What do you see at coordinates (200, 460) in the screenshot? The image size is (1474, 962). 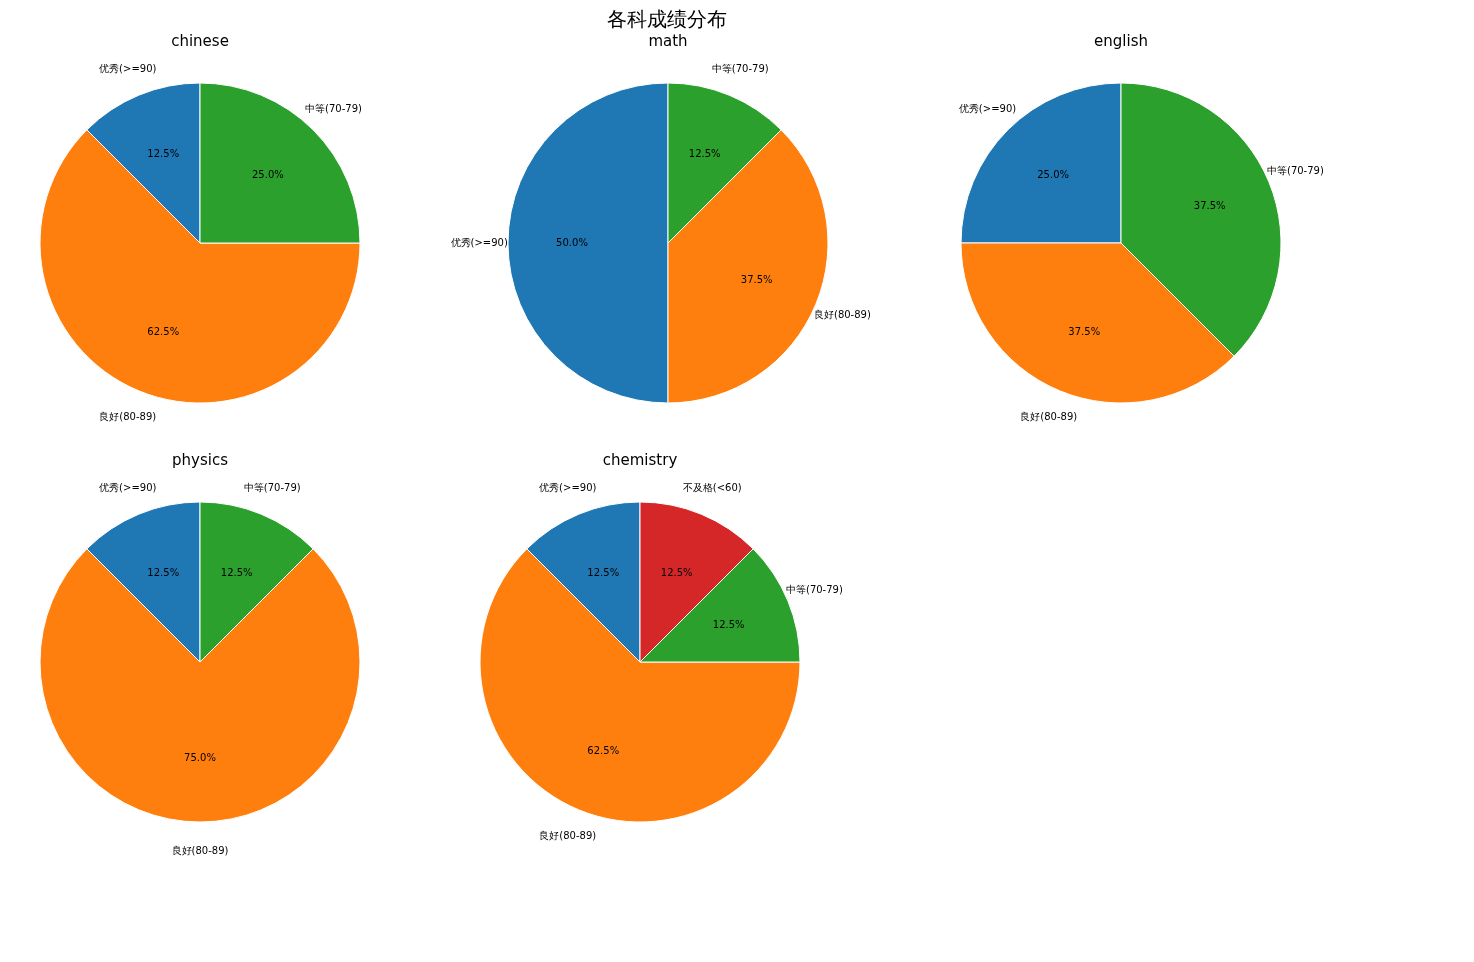 I see `chart-title: physics` at bounding box center [200, 460].